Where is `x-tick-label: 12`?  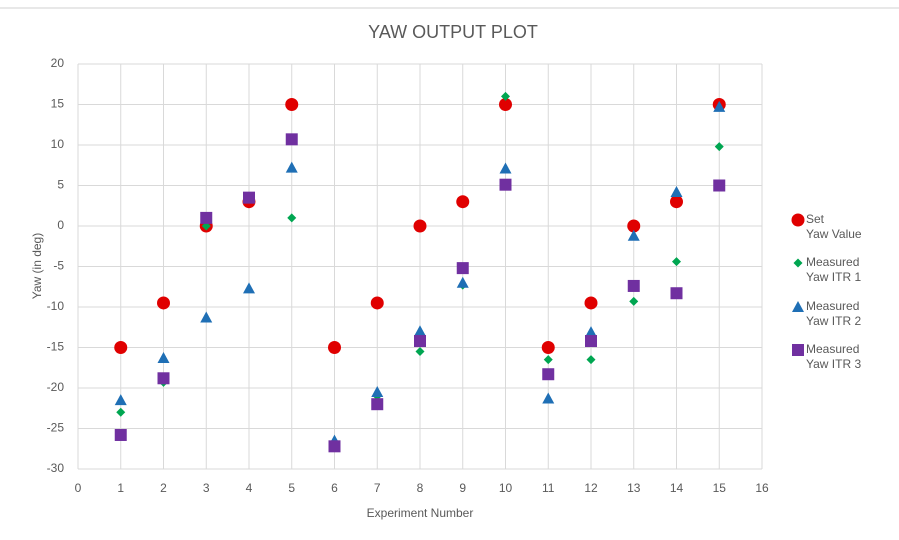
x-tick-label: 12 is located at coordinates (591, 488).